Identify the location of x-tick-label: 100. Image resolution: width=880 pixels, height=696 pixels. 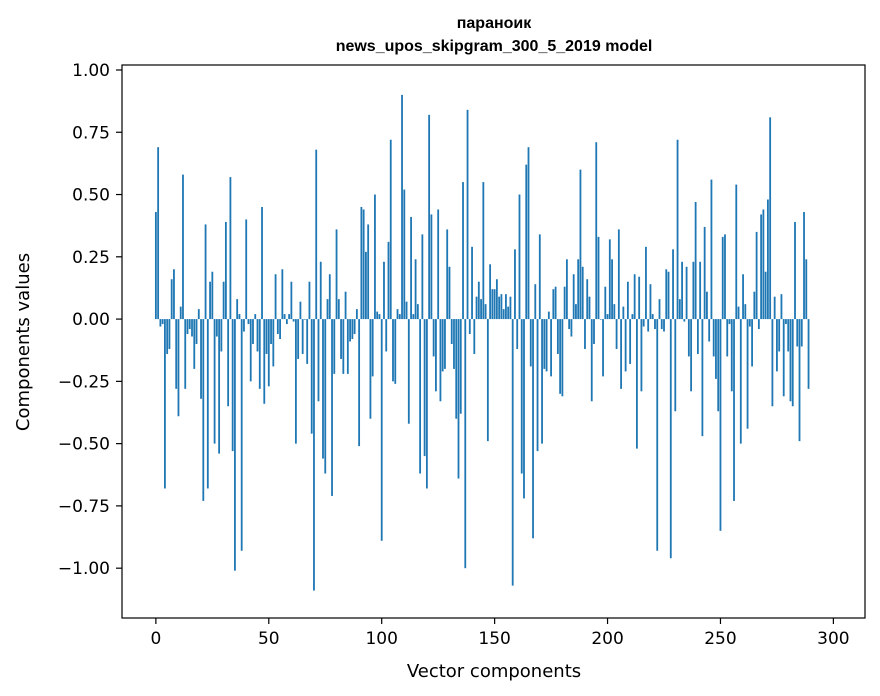
(381, 639).